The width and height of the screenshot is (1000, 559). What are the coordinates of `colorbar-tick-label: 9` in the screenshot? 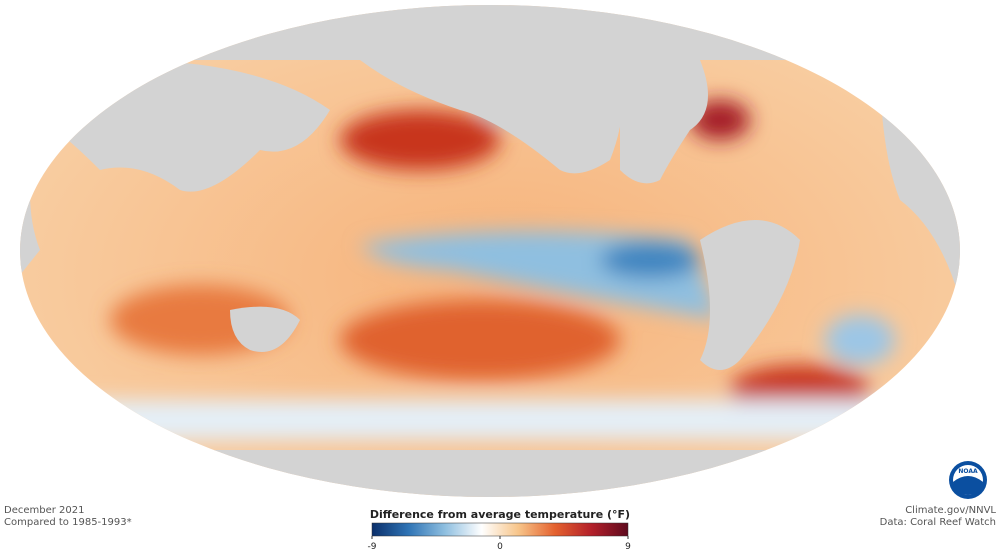 It's located at (628, 547).